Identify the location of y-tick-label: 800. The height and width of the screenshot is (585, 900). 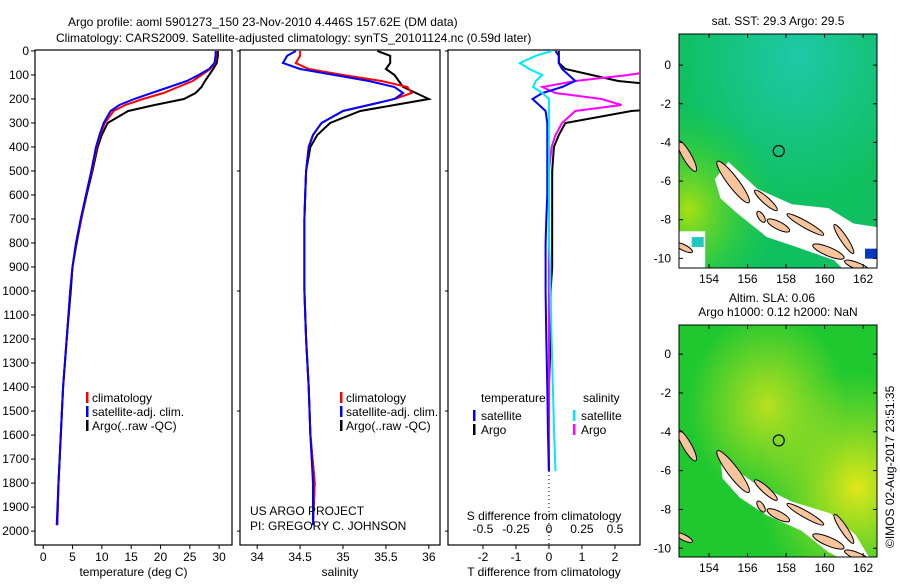
(19, 243).